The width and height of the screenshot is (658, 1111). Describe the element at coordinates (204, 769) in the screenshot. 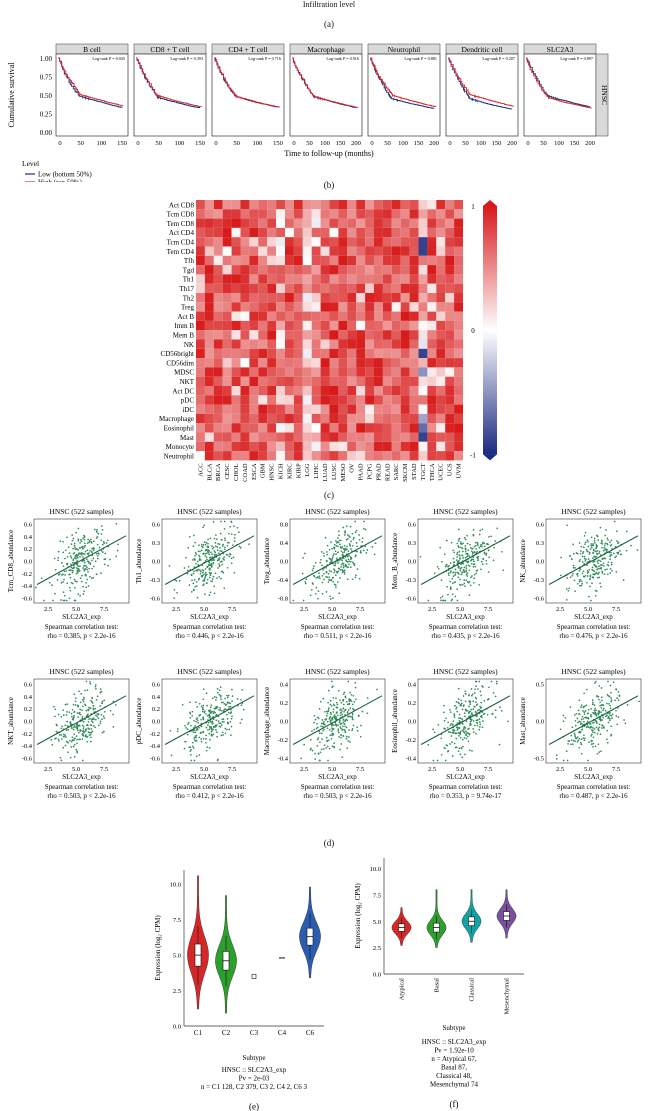

I see `scatter-xtick: 5.0` at that location.